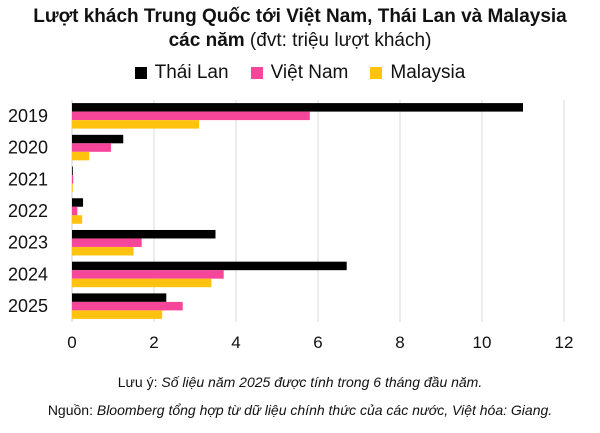  What do you see at coordinates (142, 283) in the screenshot?
I see `bar-malaysia-2024` at bounding box center [142, 283].